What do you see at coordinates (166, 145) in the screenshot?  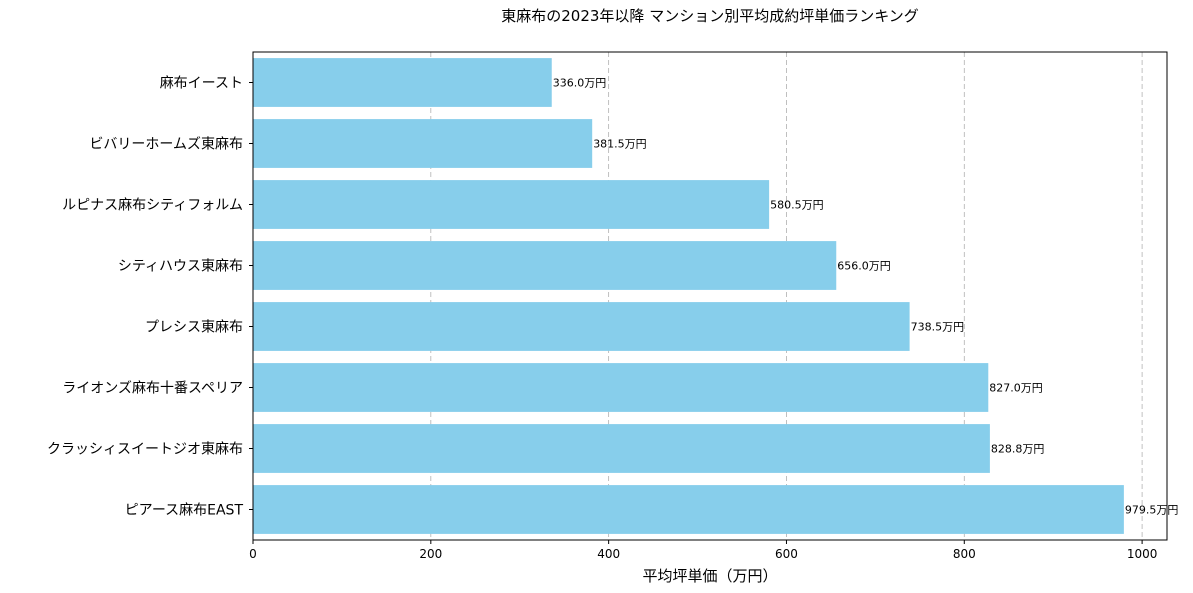 I see `y-tick-label: ビバリーホームズ東麻布` at bounding box center [166, 145].